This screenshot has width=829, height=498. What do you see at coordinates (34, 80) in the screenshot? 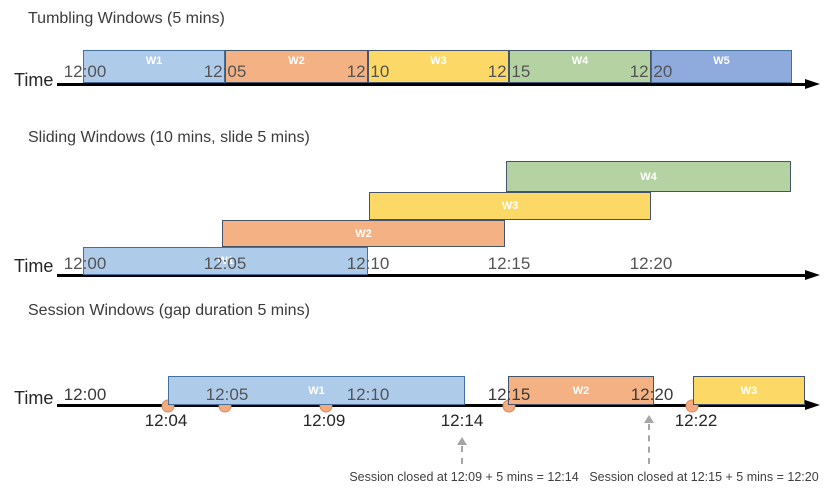
I see `time-axis-label-tumbling: Time` at bounding box center [34, 80].